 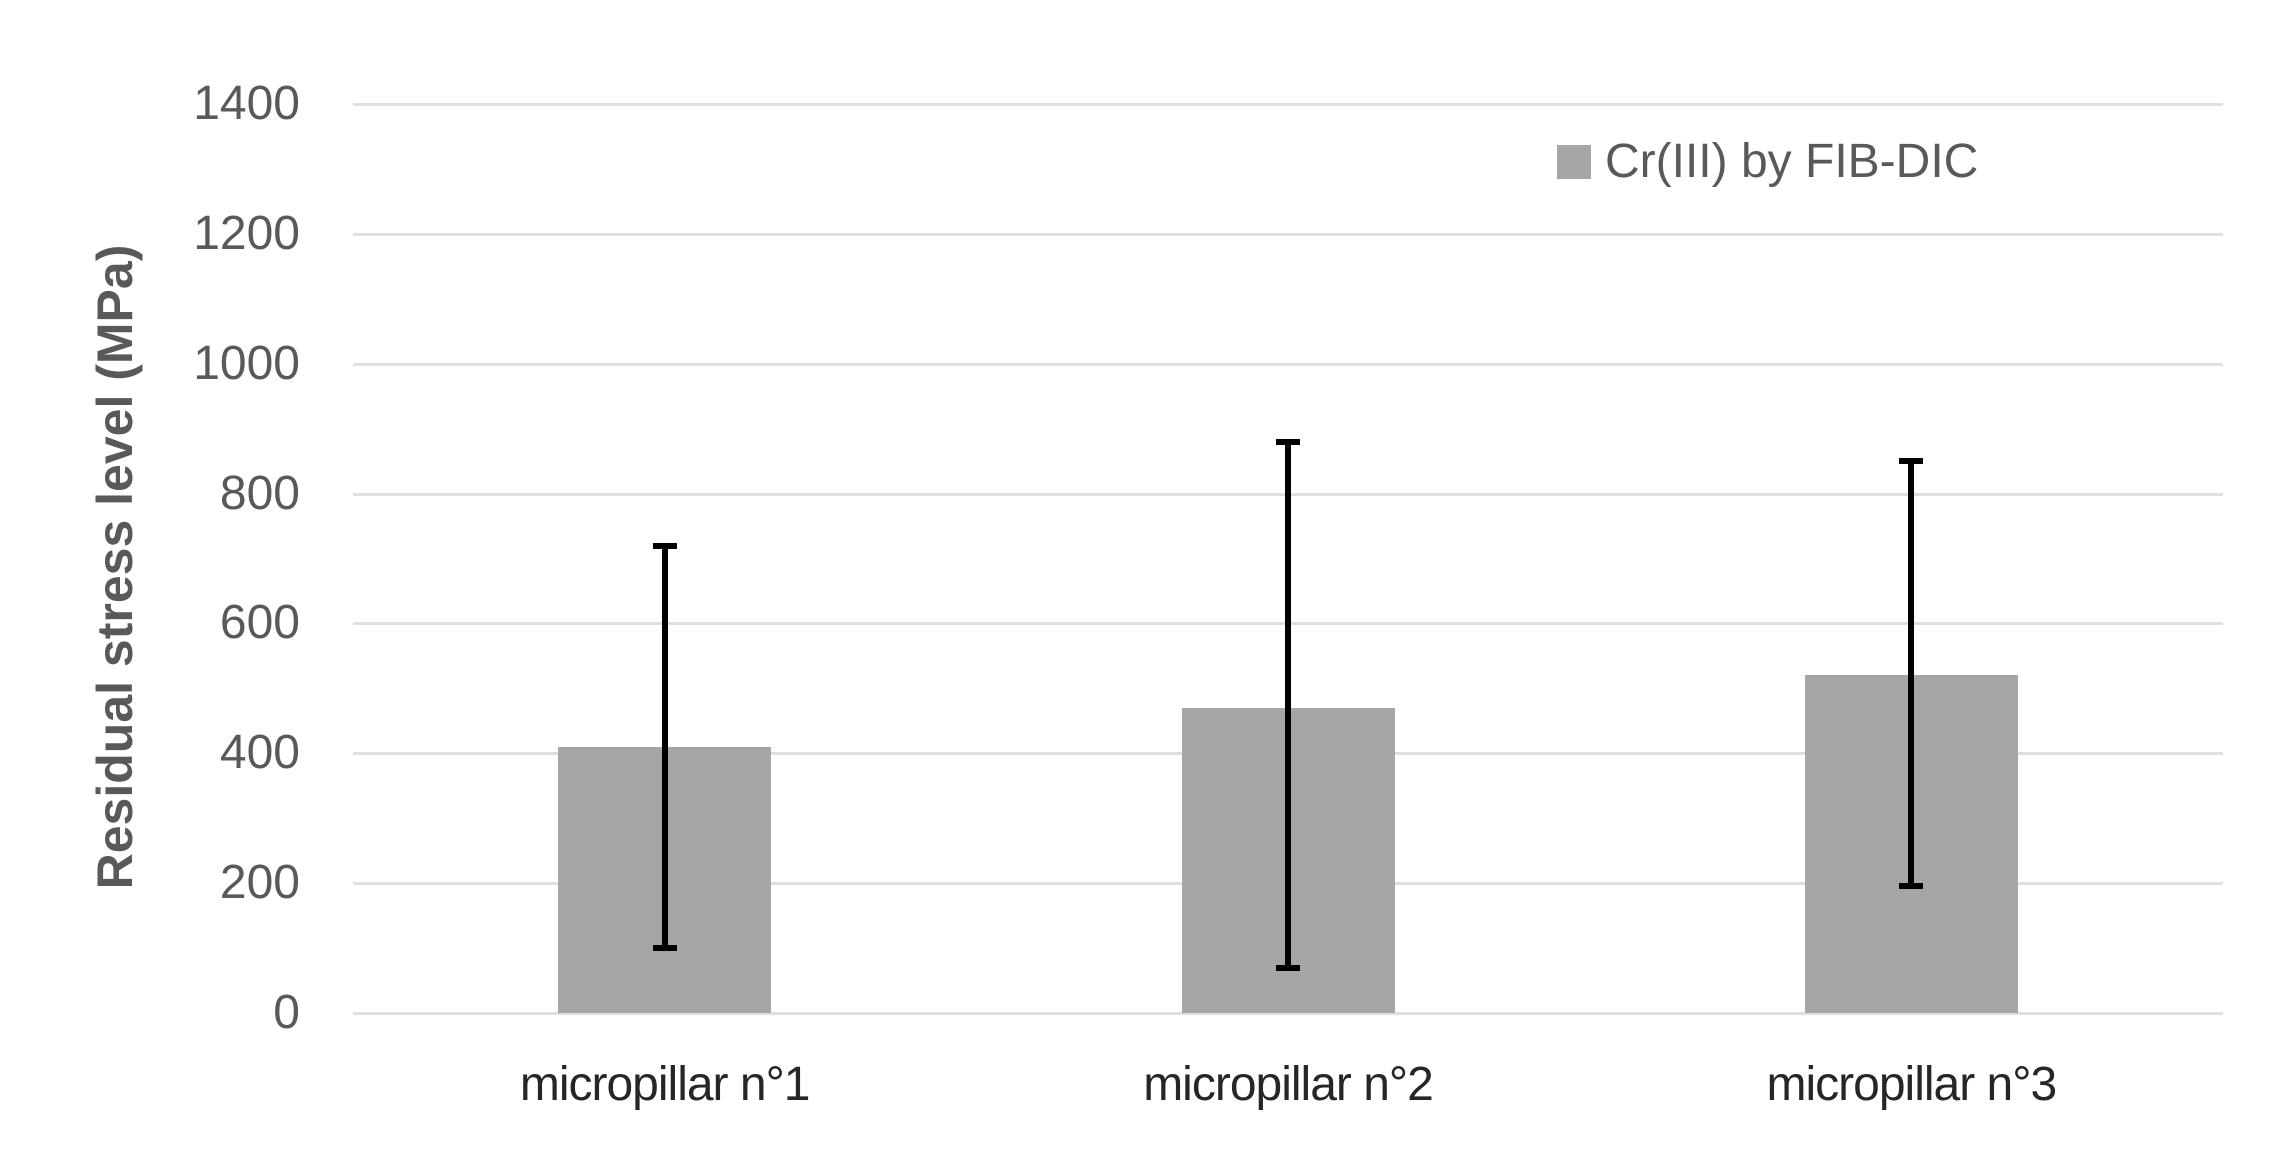 I want to click on legend: Cr(III) by FIB-DIC, so click(x=1767, y=162).